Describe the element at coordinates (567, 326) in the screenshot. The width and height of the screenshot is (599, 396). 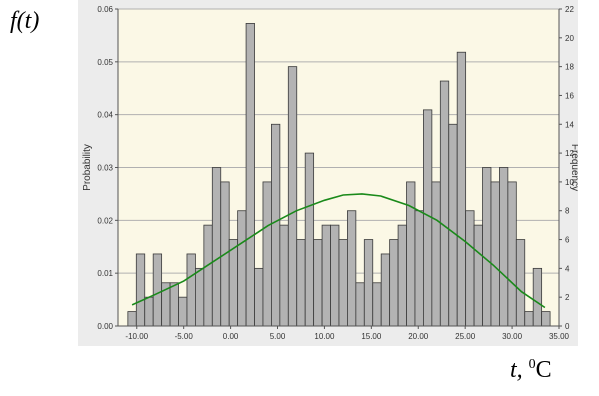
I see `y2-tick-label: 0` at that location.